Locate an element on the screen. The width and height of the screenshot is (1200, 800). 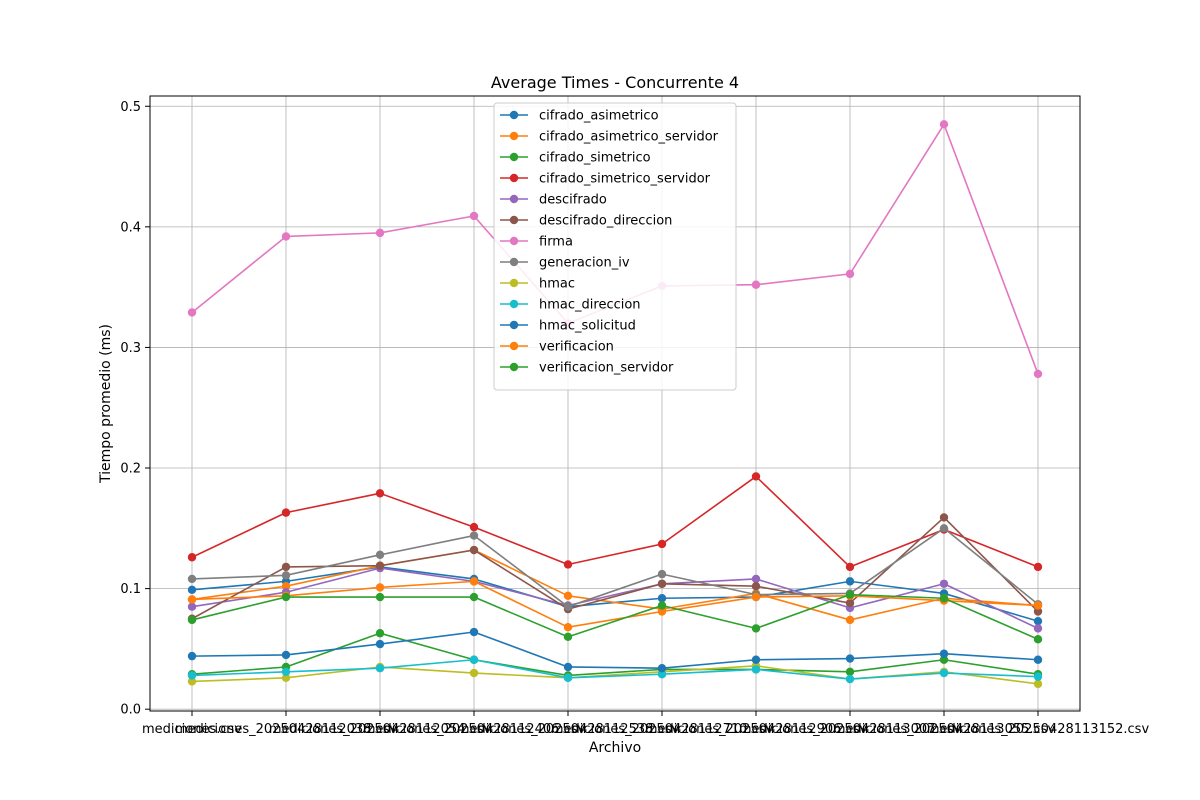
legend-item: hmac_direccion is located at coordinates (570, 305).